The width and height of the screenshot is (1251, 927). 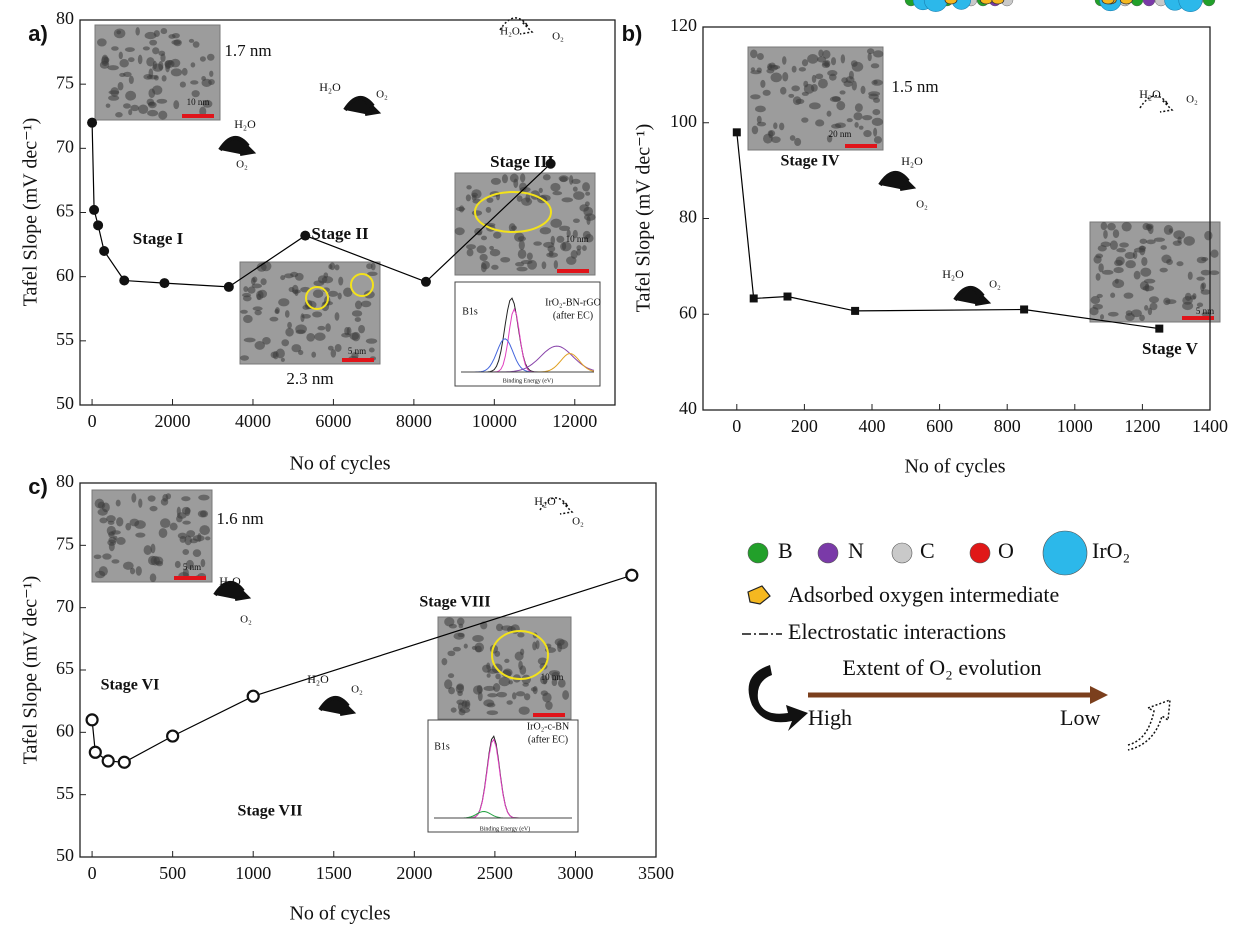 I want to click on y-tick-label: 80, so click(x=65, y=481).